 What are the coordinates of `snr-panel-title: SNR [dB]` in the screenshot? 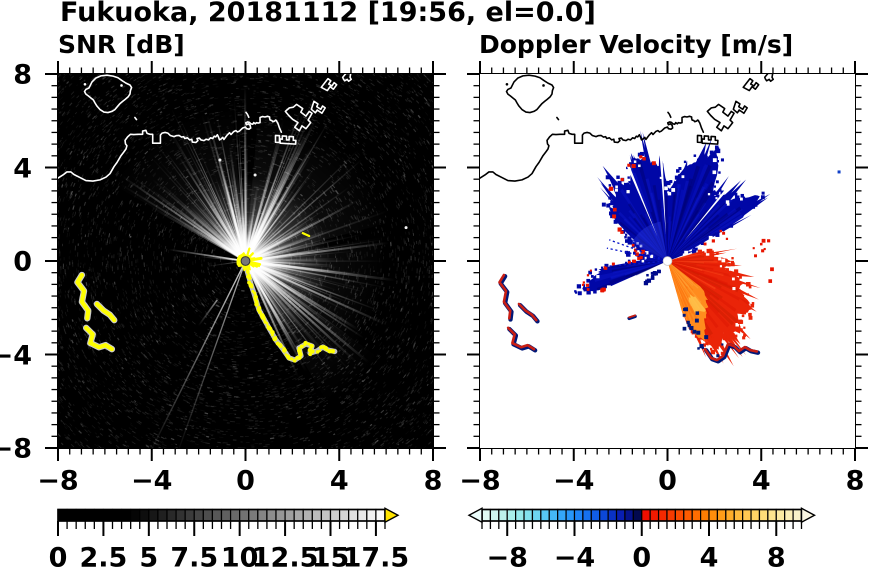 It's located at (121, 44).